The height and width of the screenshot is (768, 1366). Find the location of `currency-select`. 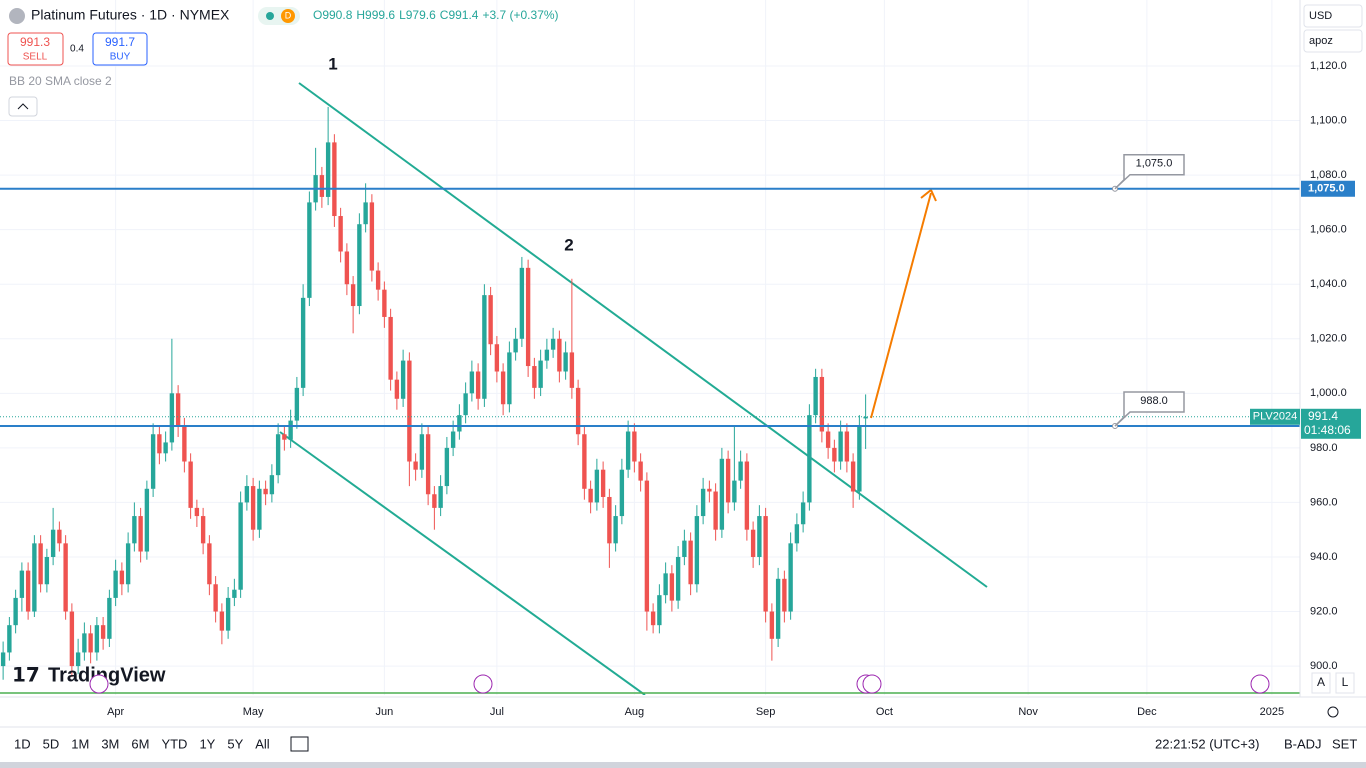

currency-select is located at coordinates (1333, 16).